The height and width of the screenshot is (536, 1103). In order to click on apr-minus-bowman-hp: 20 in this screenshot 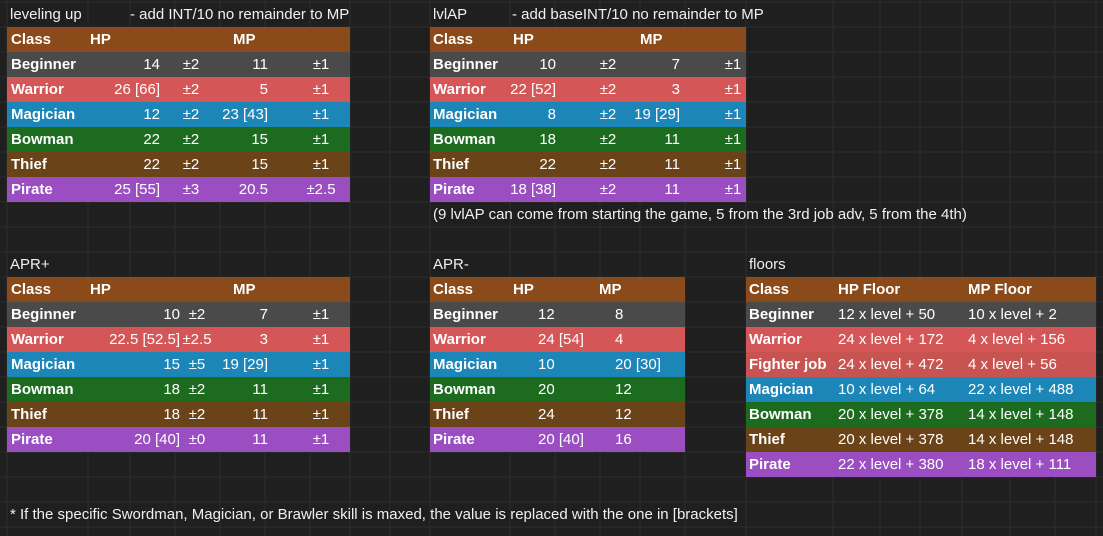, I will do `click(546, 389)`.